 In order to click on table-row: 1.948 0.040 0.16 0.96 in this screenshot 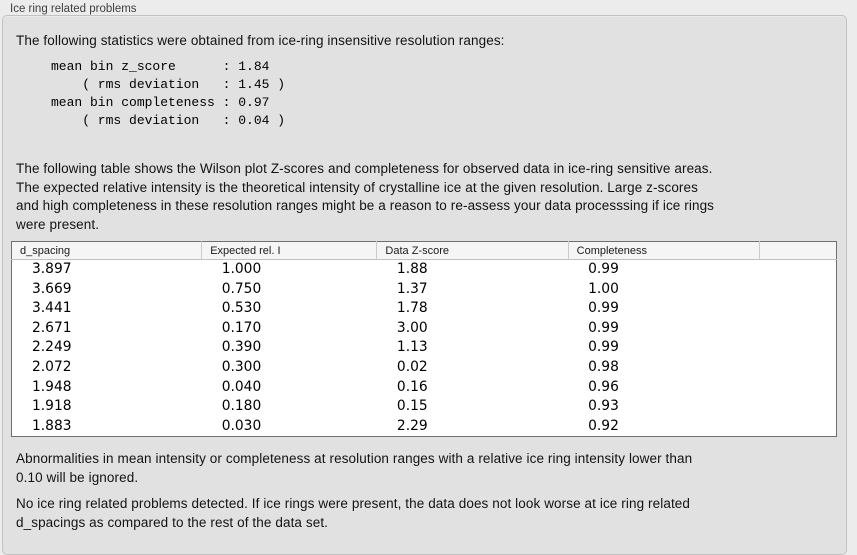, I will do `click(424, 388)`.